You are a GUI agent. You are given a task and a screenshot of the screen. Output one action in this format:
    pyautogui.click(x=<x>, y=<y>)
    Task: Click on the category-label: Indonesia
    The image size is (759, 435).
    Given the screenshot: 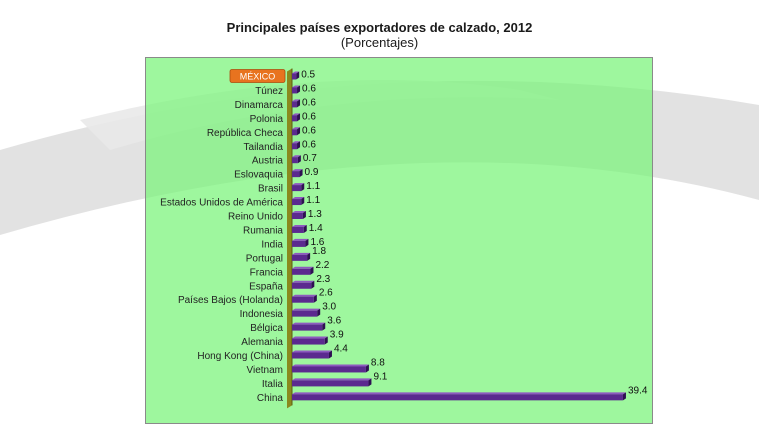 What is the action you would take?
    pyautogui.click(x=262, y=314)
    